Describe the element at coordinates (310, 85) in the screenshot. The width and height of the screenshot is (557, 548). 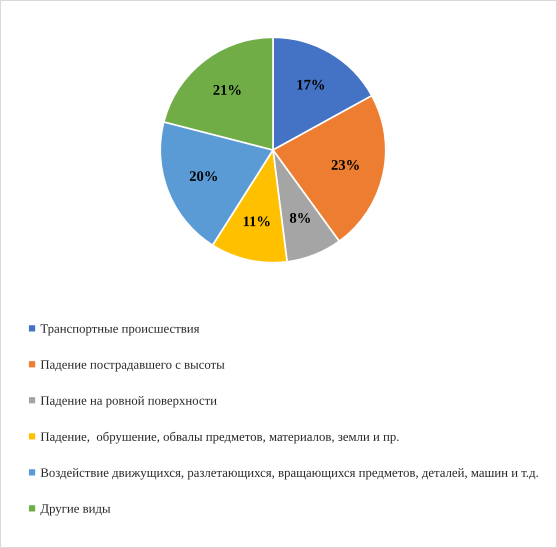
I see `data-label: 17%` at that location.